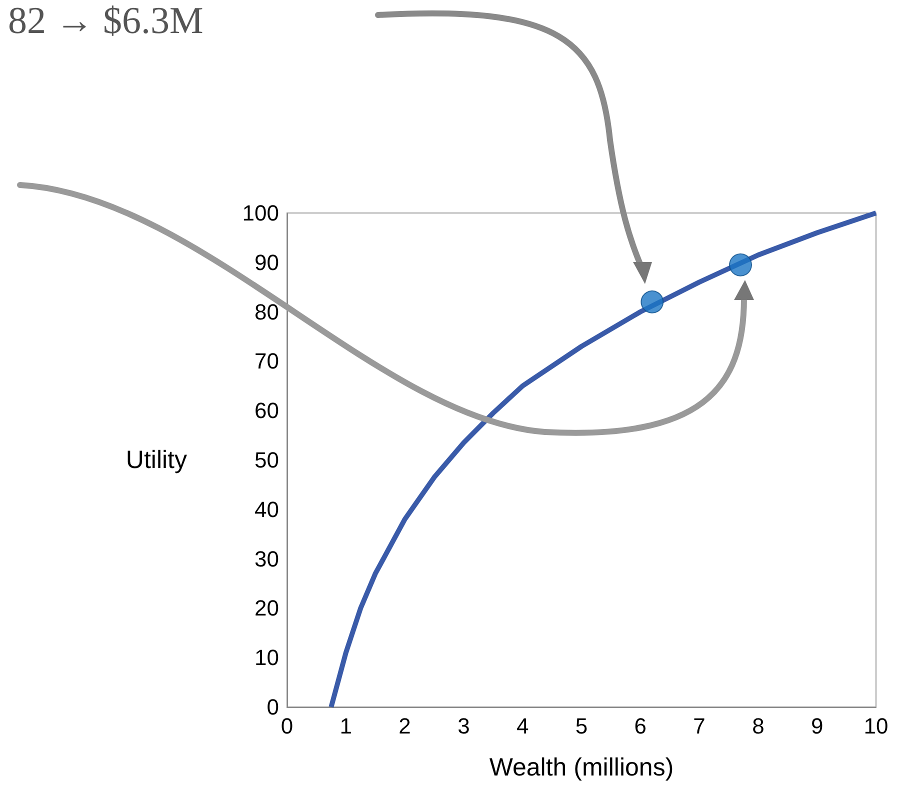 Image resolution: width=909 pixels, height=804 pixels. What do you see at coordinates (272, 707) in the screenshot?
I see `y-tick-label: 0` at bounding box center [272, 707].